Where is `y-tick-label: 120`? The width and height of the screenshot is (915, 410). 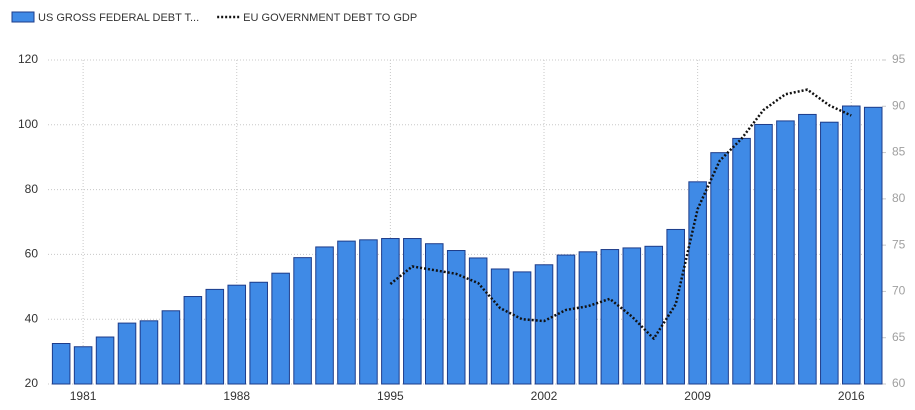
y-tick-label: 120 is located at coordinates (28, 59).